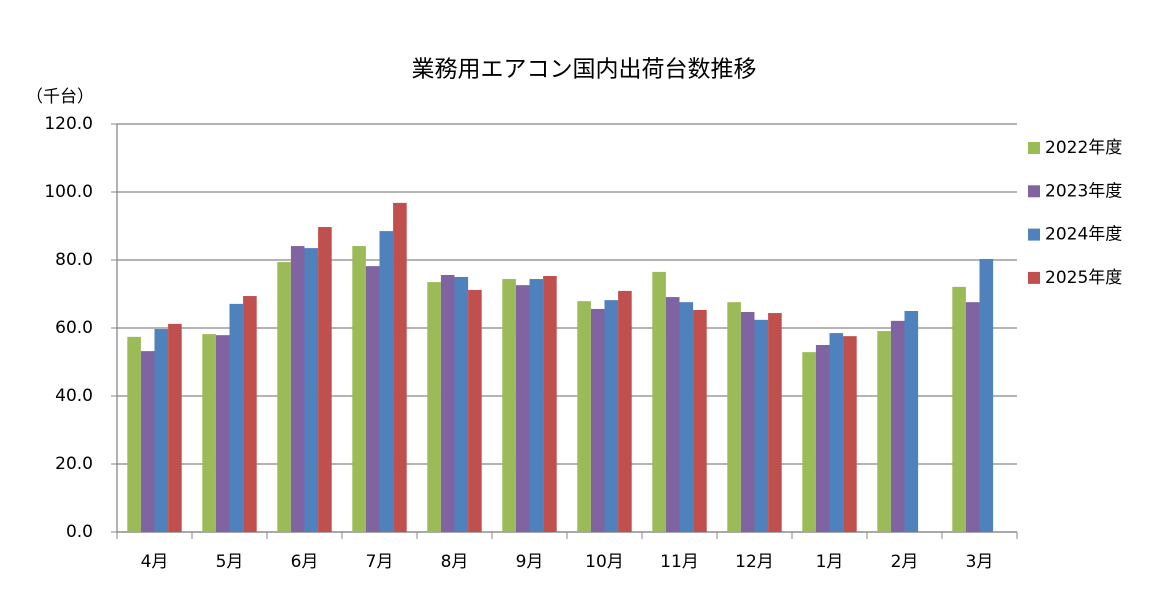  What do you see at coordinates (980, 562) in the screenshot?
I see `x-tick-label: 3月` at bounding box center [980, 562].